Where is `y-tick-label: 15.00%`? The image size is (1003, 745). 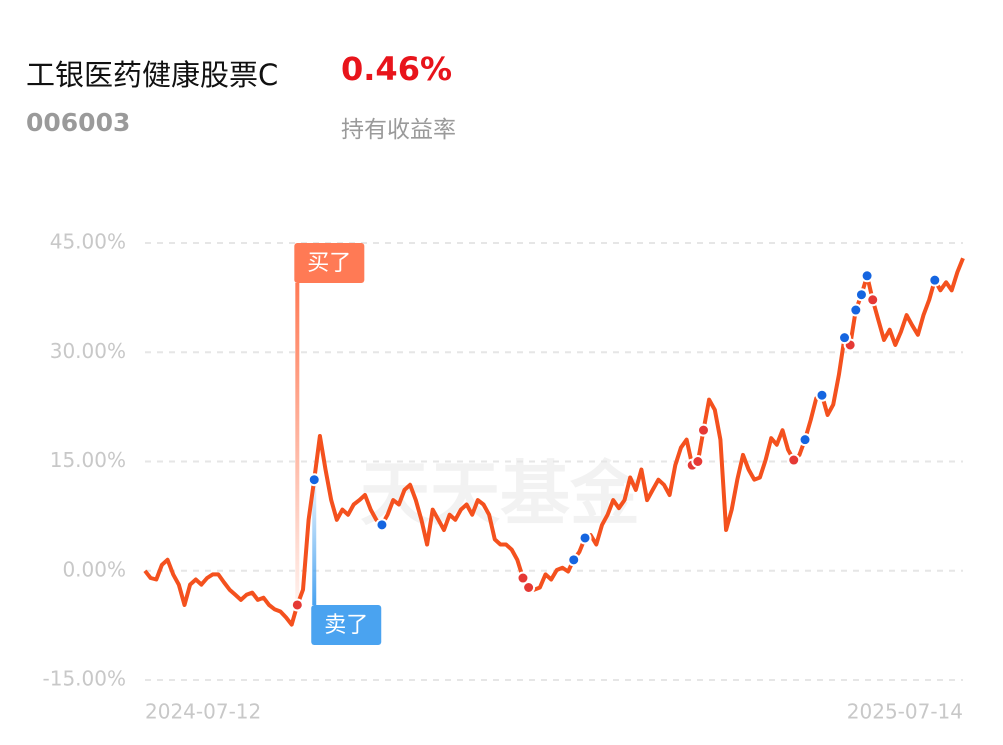 y-tick-label: 15.00% is located at coordinates (88, 460).